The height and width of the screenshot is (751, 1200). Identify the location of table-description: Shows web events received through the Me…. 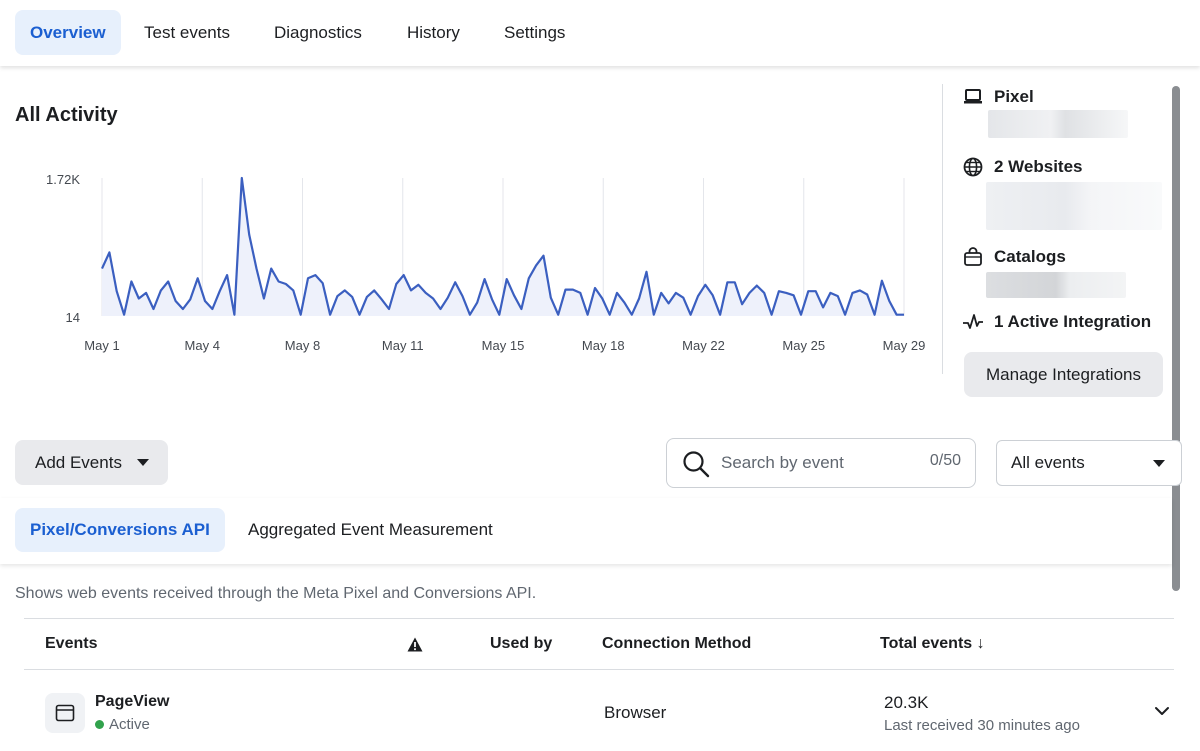
(276, 593).